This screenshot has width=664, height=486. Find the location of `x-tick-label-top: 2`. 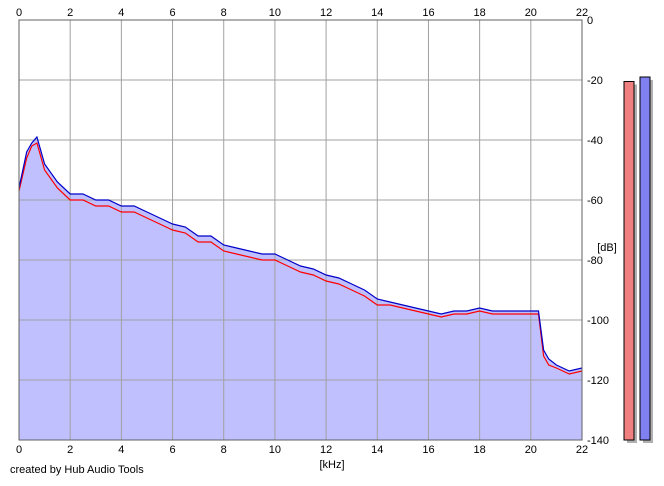

x-tick-label-top: 2 is located at coordinates (70, 13).